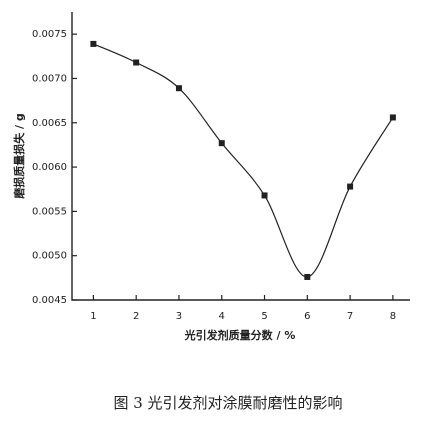 The height and width of the screenshot is (421, 431). What do you see at coordinates (49, 167) in the screenshot?
I see `y-tick-label: 0.0060` at bounding box center [49, 167].